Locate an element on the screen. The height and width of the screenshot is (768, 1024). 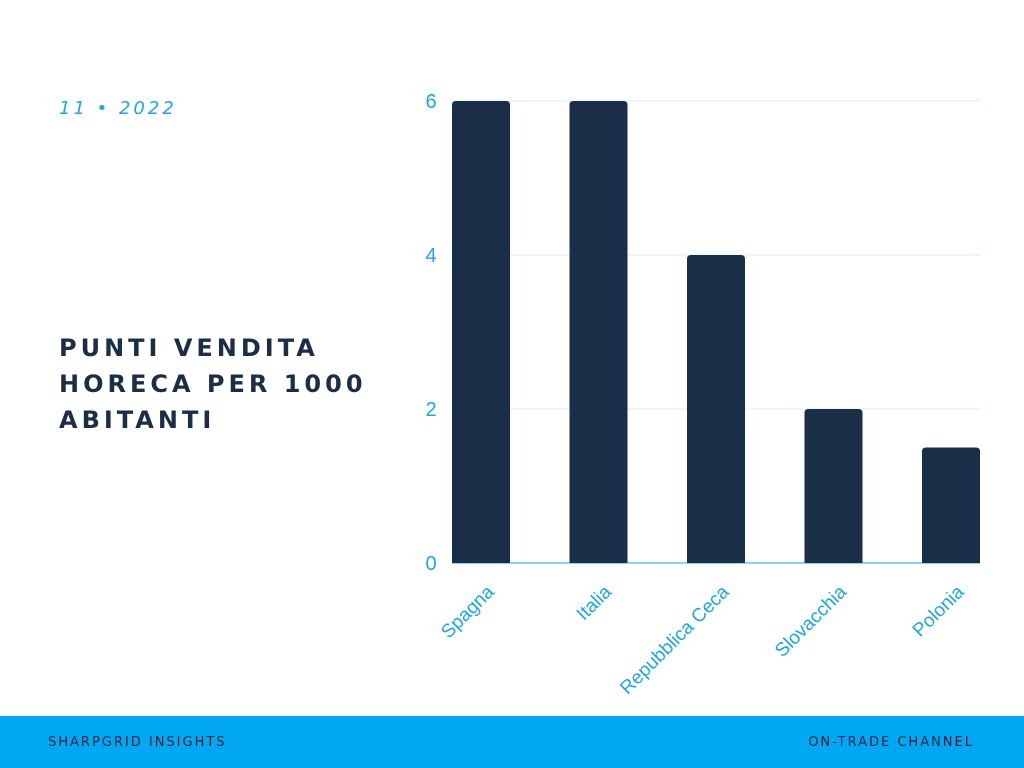
bar-polonia is located at coordinates (951, 505).